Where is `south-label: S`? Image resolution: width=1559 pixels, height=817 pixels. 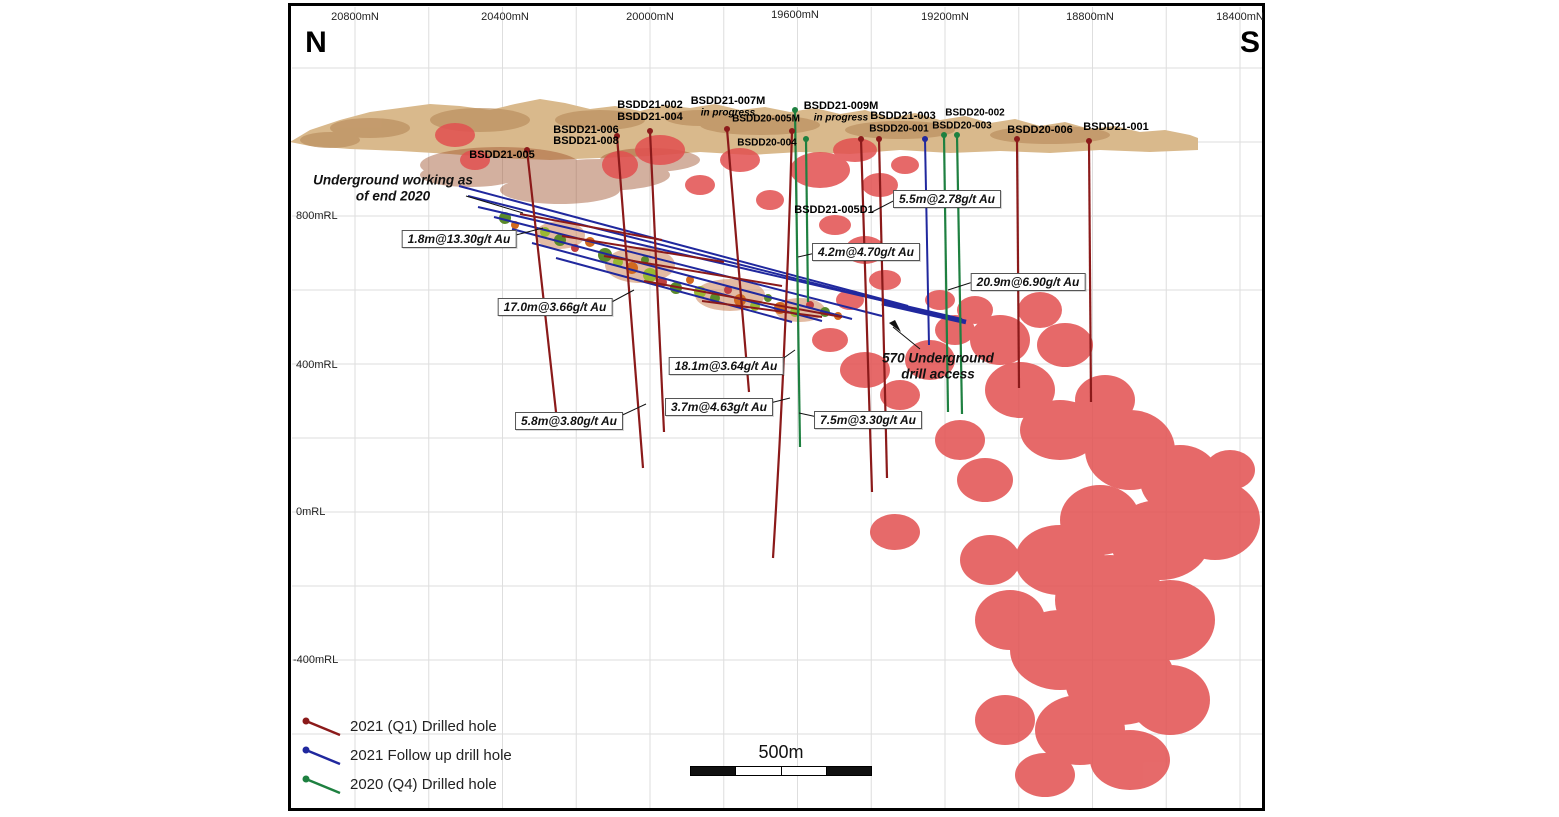
south-label: S is located at coordinates (1250, 42).